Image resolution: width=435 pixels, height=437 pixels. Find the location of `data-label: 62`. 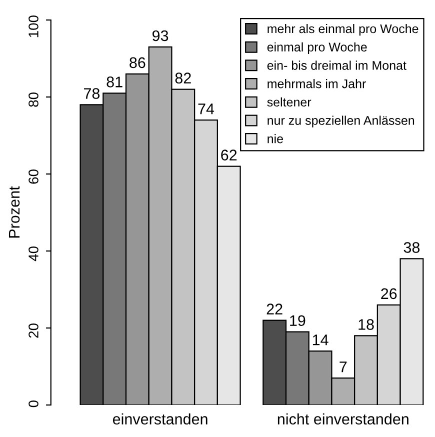

data-label: 62 is located at coordinates (229, 155).